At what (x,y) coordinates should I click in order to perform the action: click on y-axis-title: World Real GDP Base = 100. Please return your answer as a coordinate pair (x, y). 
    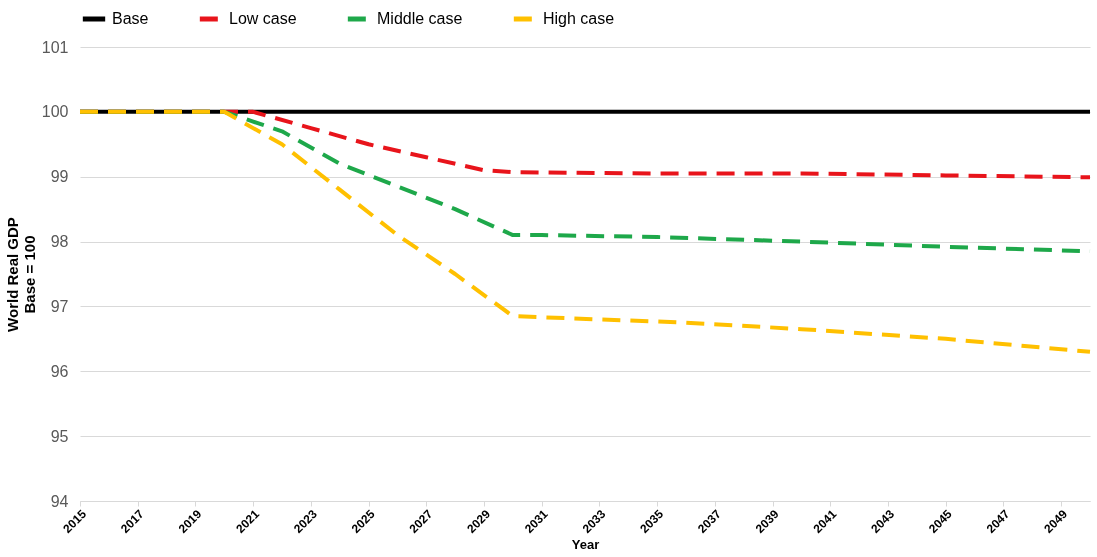
    Looking at the image, I should click on (20, 274).